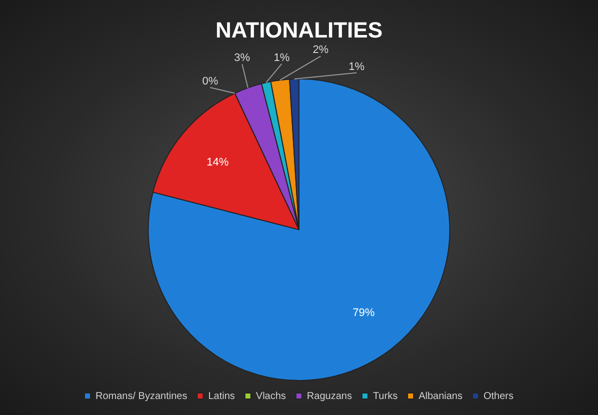  What do you see at coordinates (385, 396) in the screenshot?
I see `legend-label: Turks` at bounding box center [385, 396].